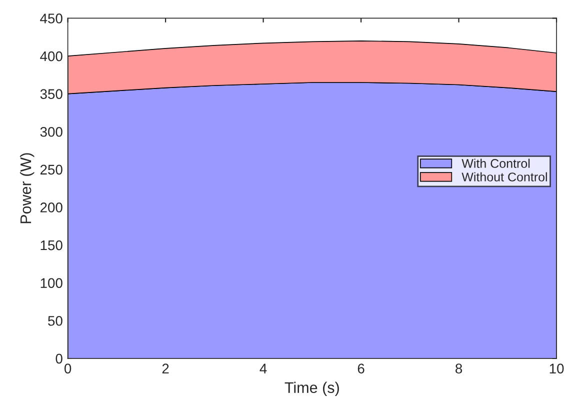  Describe the element at coordinates (59, 359) in the screenshot. I see `y-tick-label: 0` at that location.